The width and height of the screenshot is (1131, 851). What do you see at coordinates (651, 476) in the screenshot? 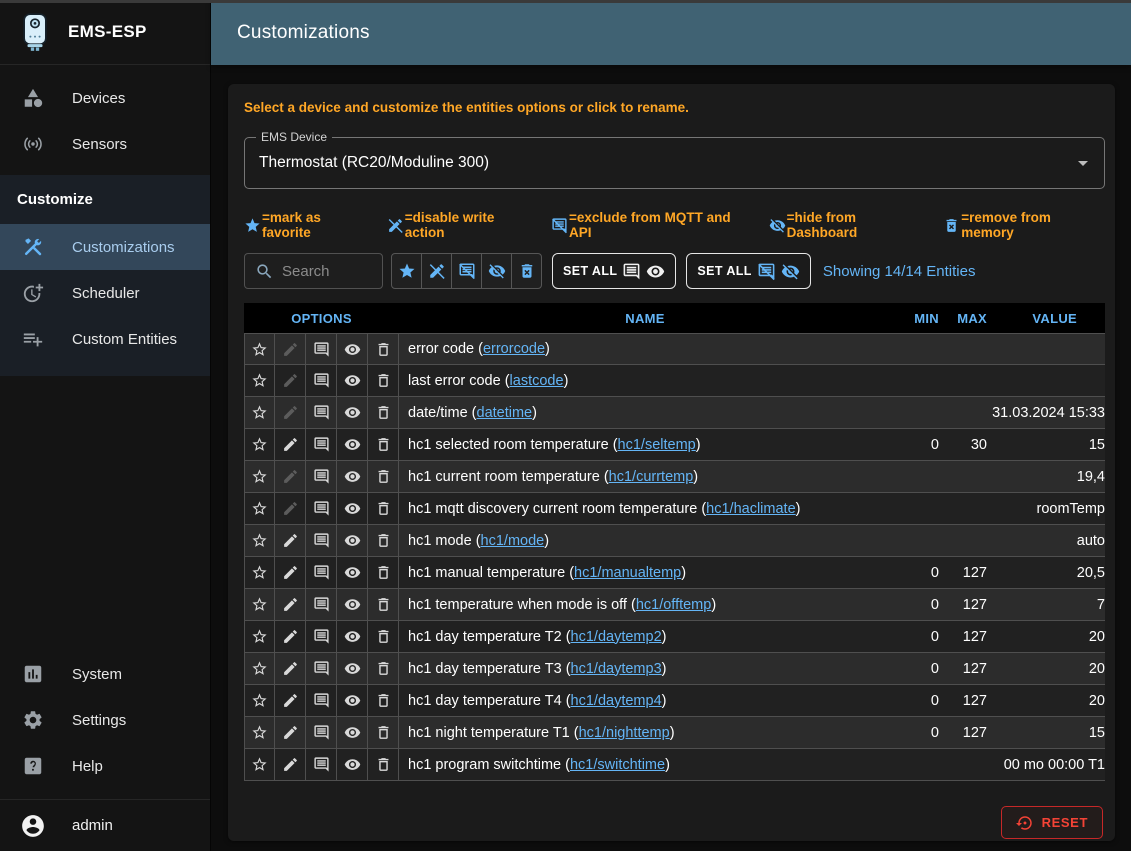
I see `entity-shortname-link: hc1/currtemp` at bounding box center [651, 476].